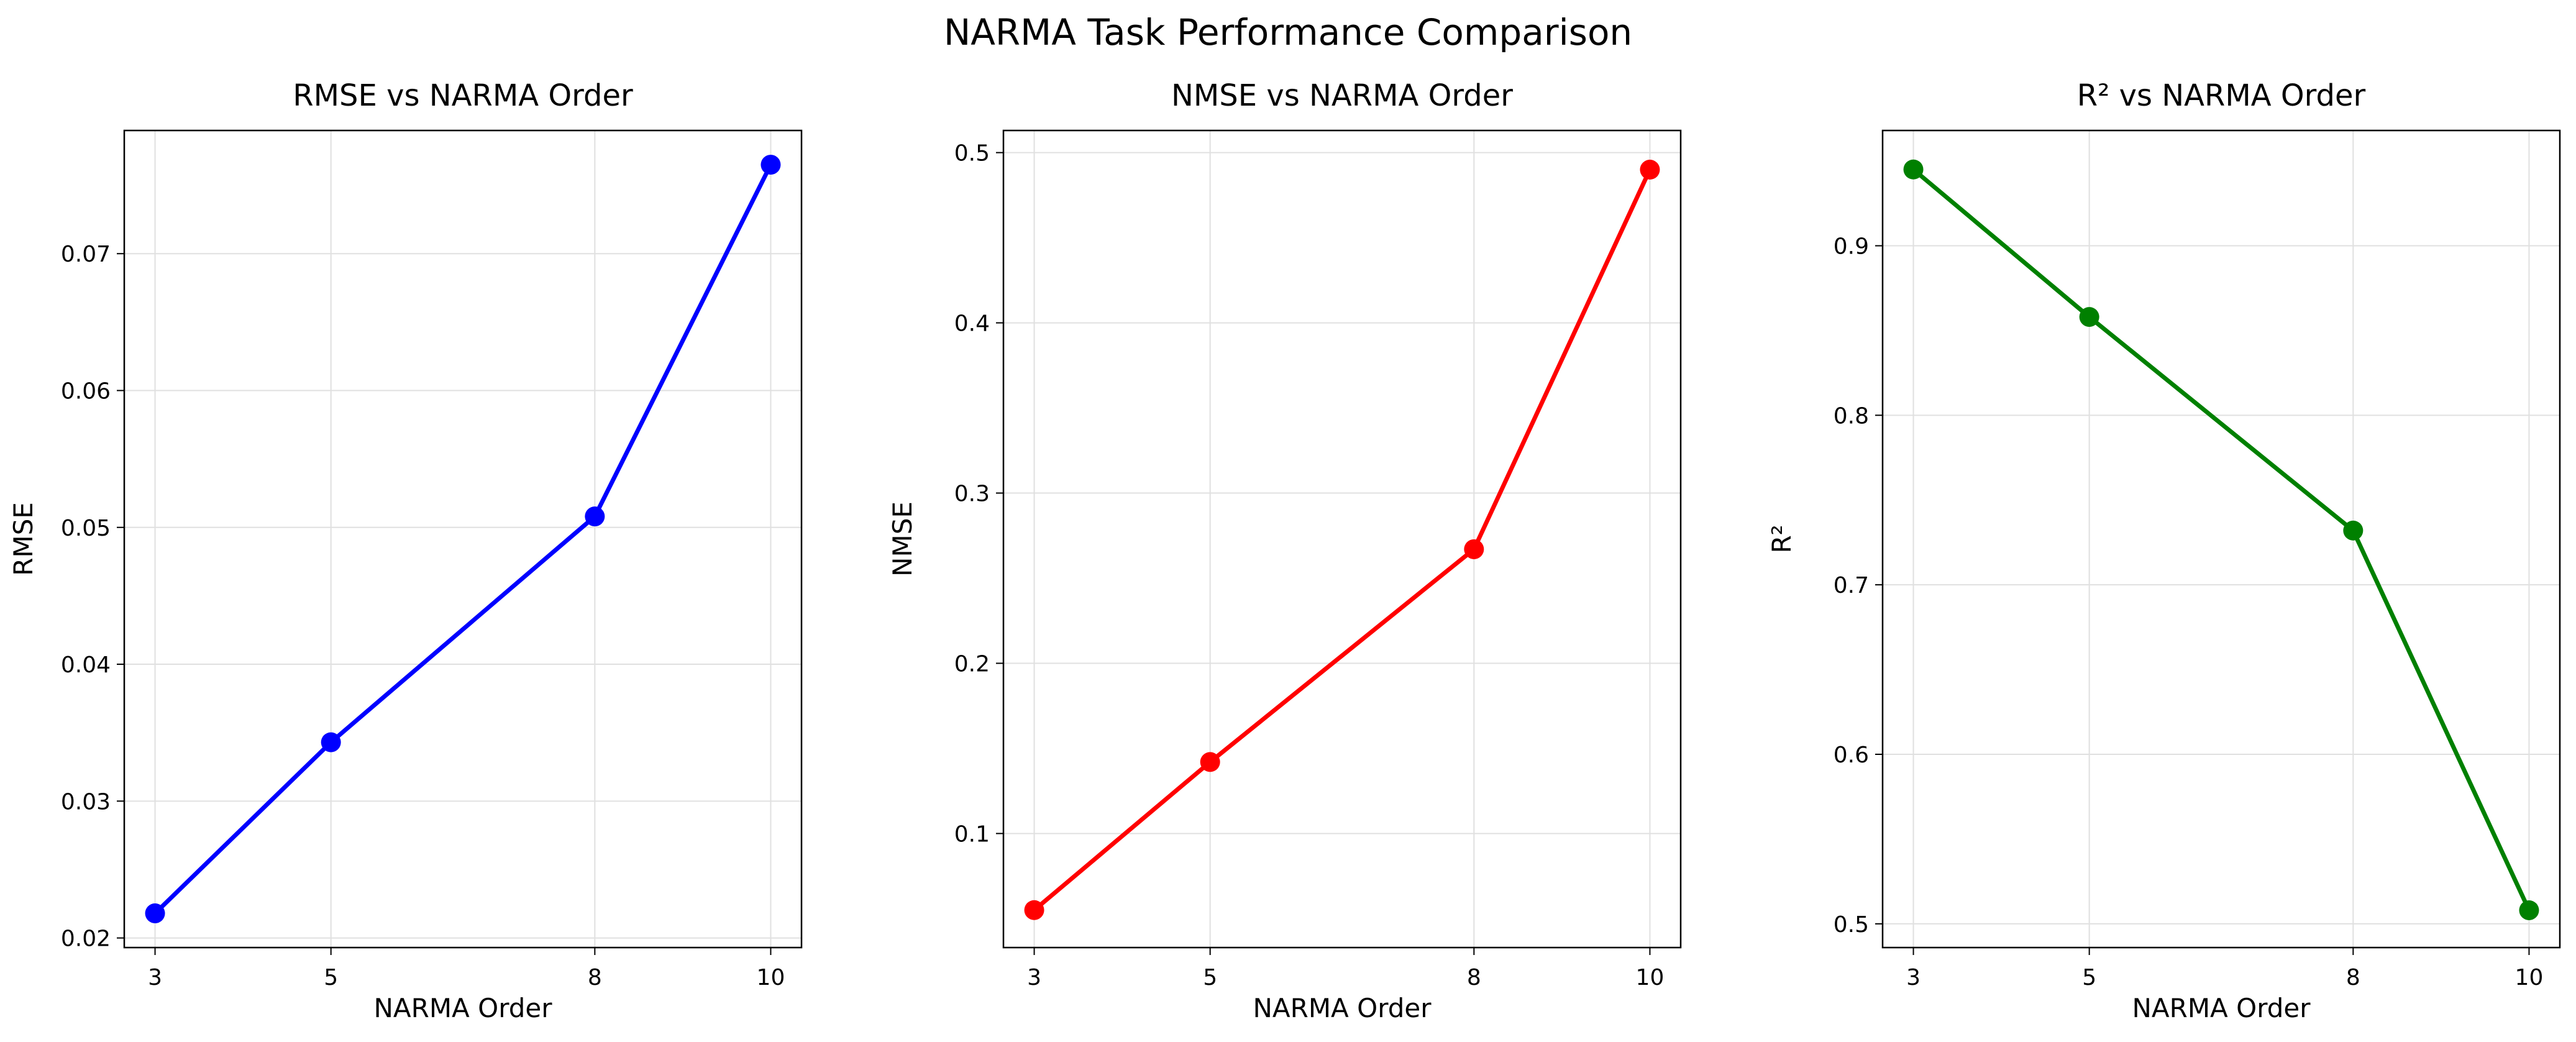  I want to click on y-tick-label: 0.07, so click(86, 254).